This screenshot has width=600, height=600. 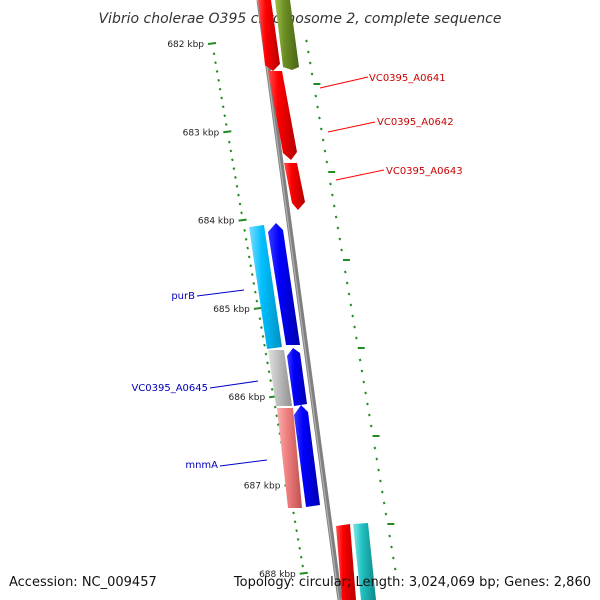 What do you see at coordinates (282, 115) in the screenshot?
I see `gene-arrow-vc0395-a0641` at bounding box center [282, 115].